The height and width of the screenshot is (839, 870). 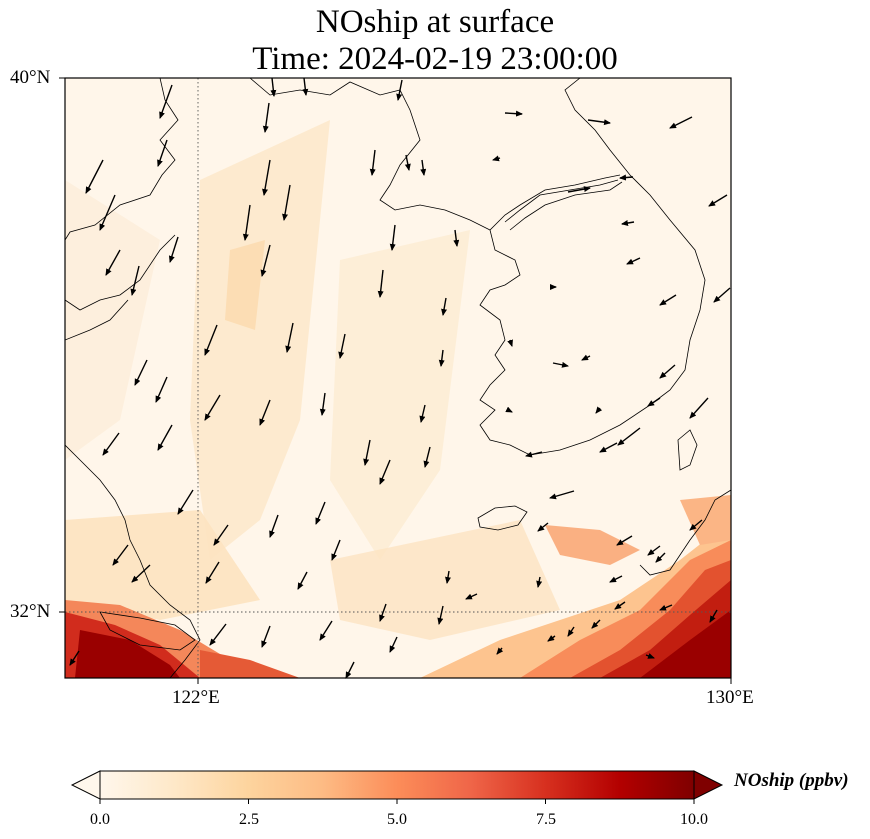 What do you see at coordinates (397, 819) in the screenshot?
I see `colorbar-tick-2: 5.0` at bounding box center [397, 819].